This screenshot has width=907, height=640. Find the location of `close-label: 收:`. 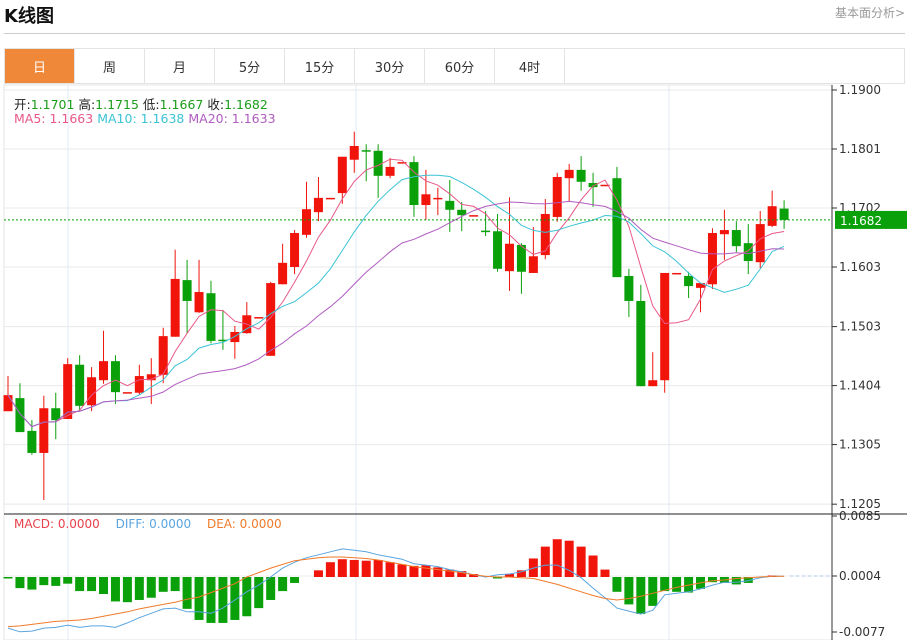

close-label: 收: is located at coordinates (216, 104).